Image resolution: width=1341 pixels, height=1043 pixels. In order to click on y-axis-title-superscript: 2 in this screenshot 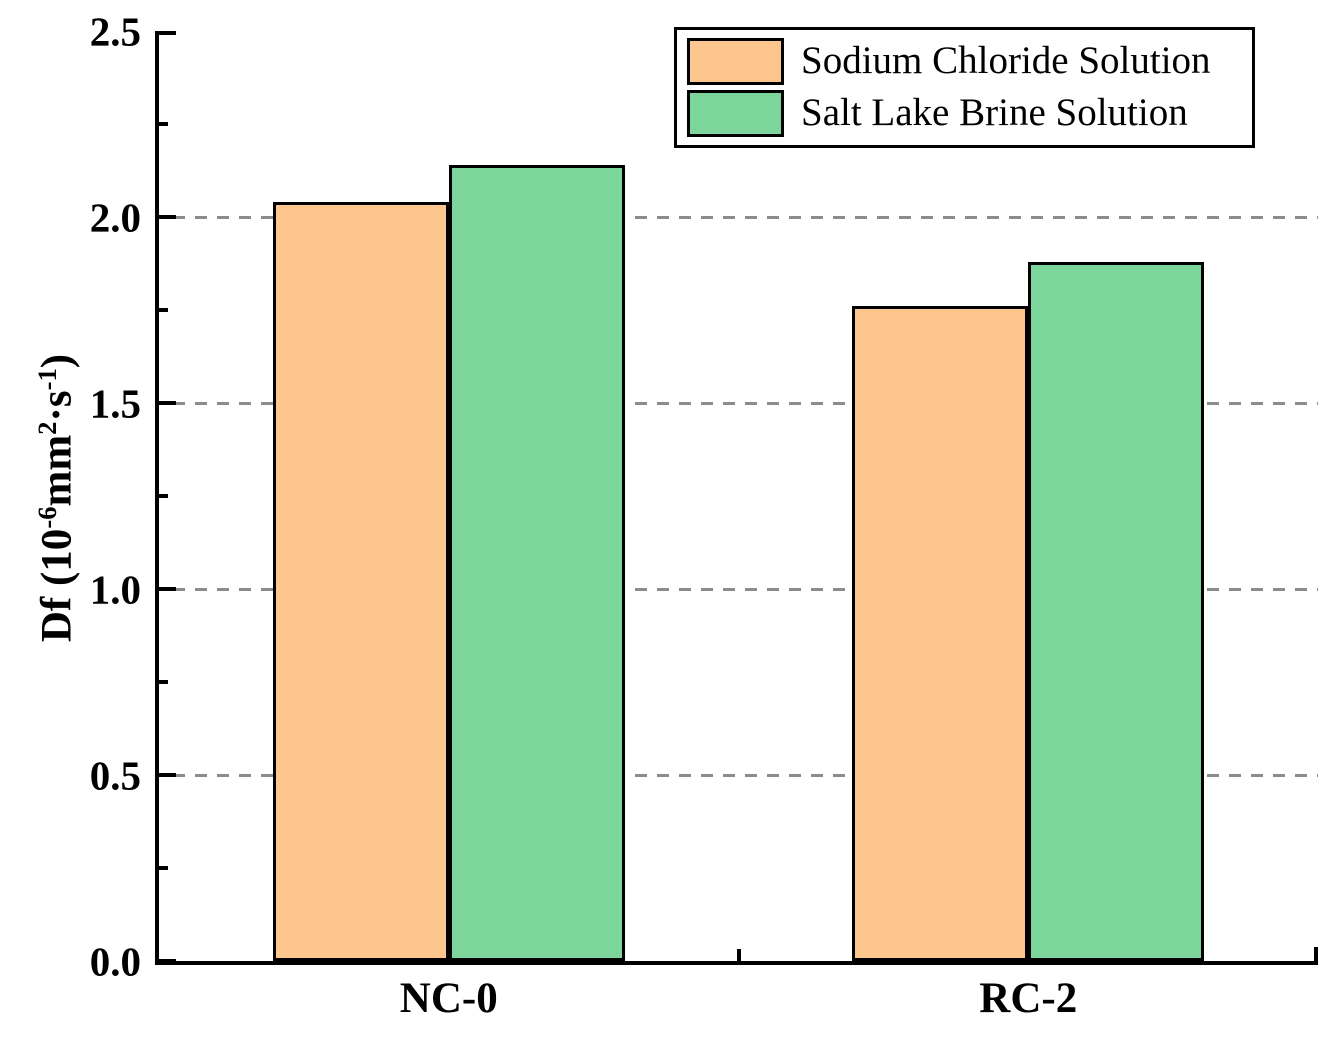, I will do `click(46, 428)`.